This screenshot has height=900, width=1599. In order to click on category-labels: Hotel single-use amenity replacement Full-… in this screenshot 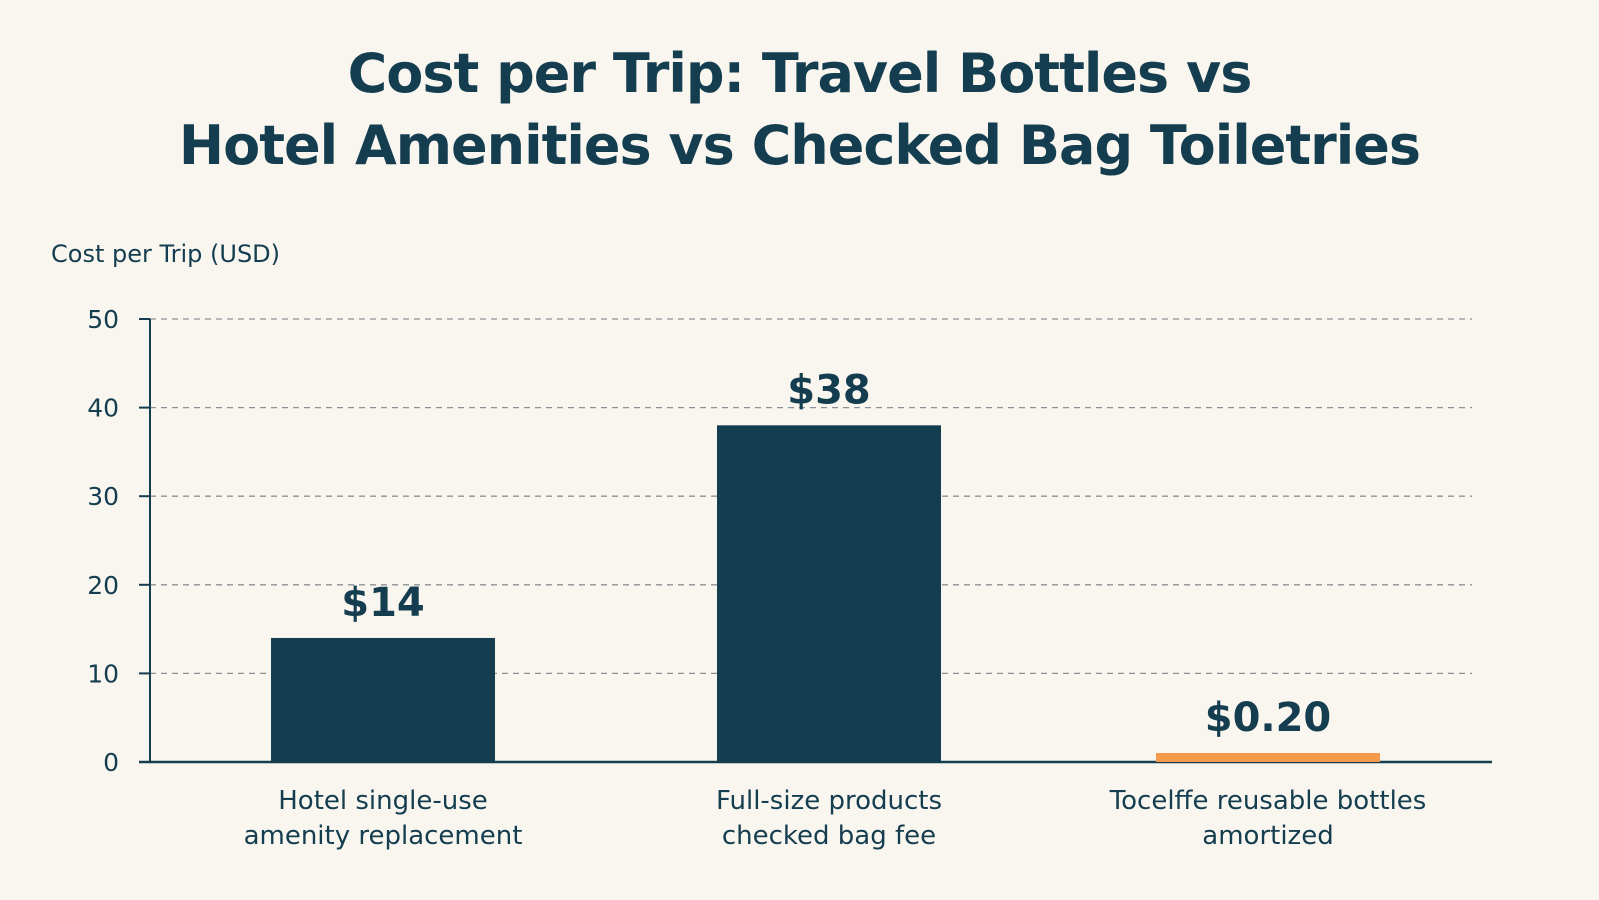, I will do `click(835, 818)`.